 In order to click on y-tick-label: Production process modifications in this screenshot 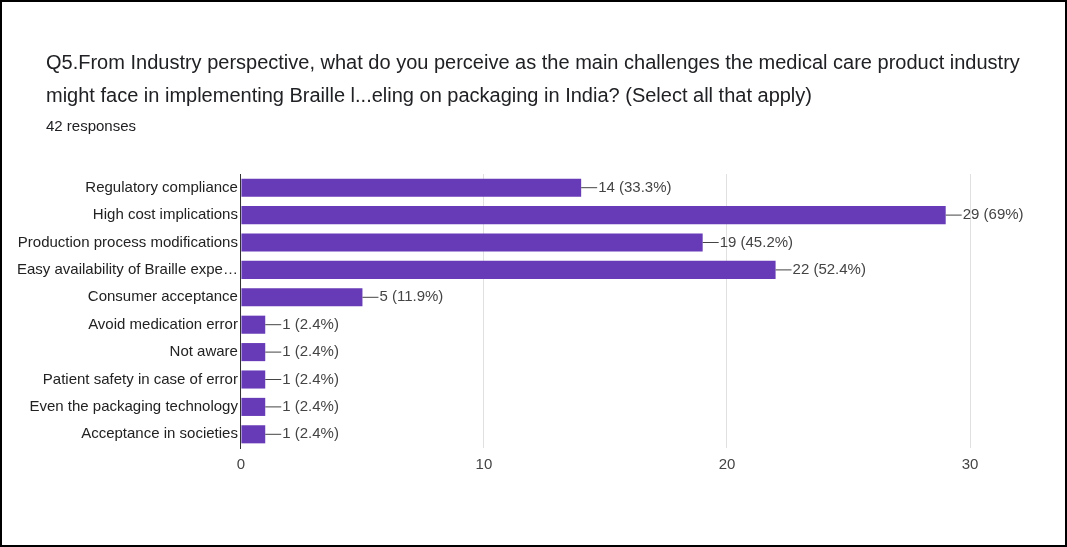, I will do `click(127, 241)`.